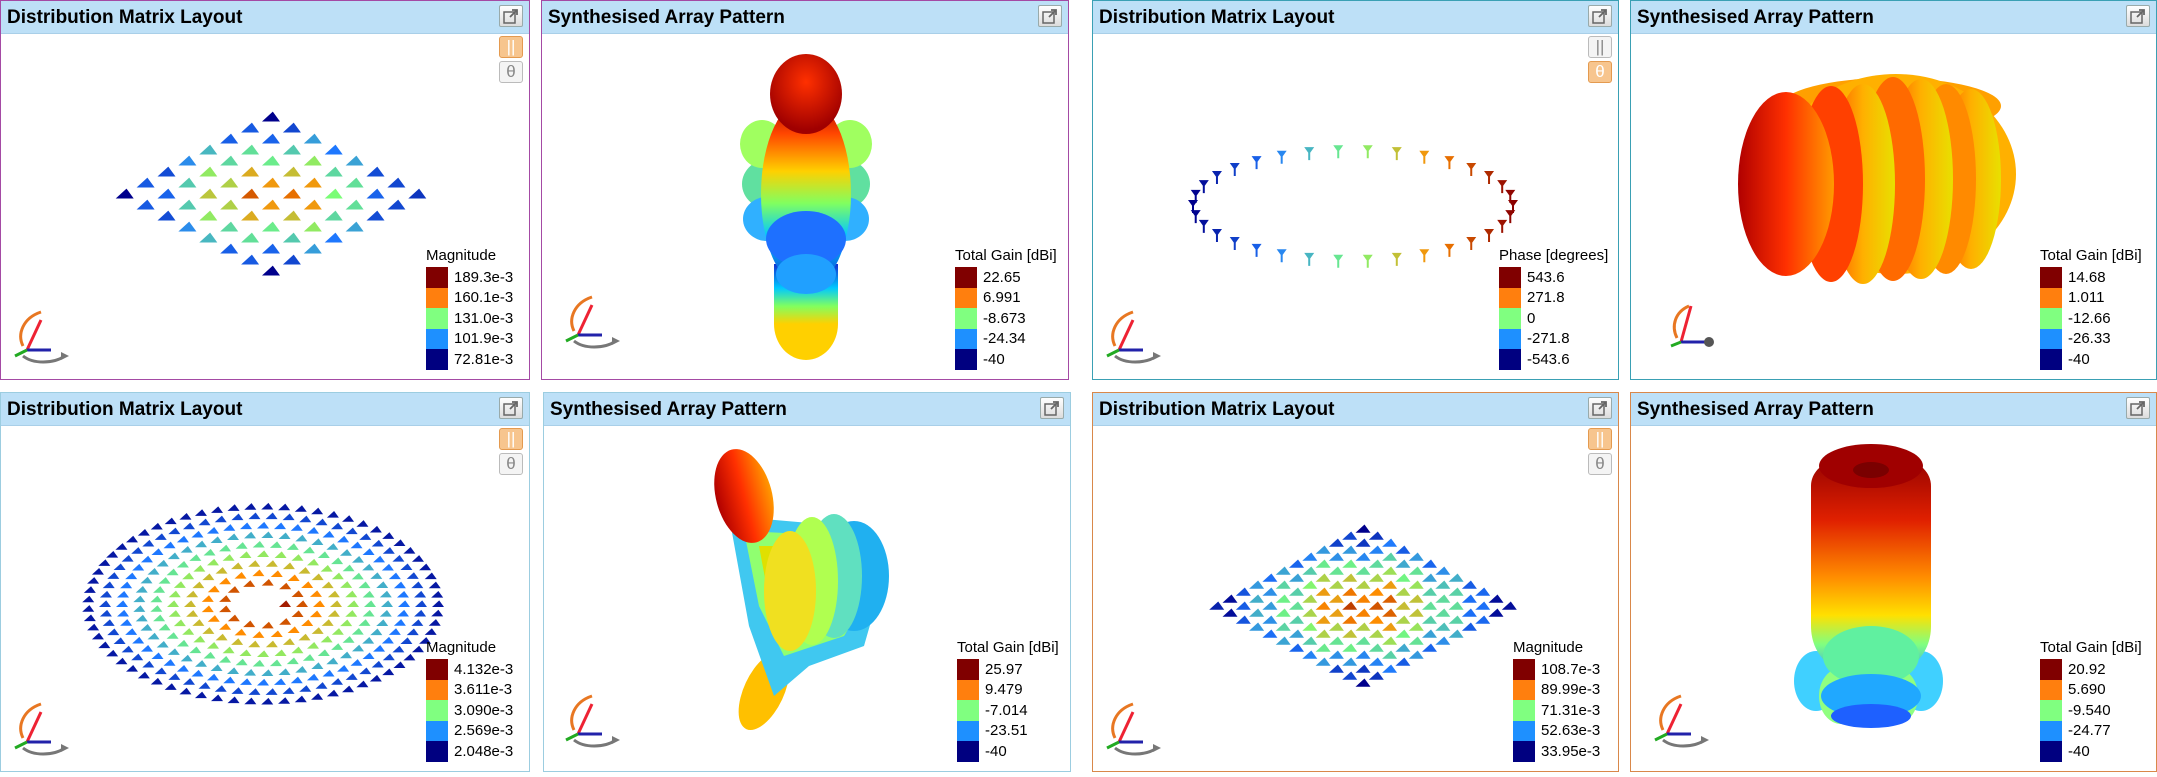 The height and width of the screenshot is (777, 2157). I want to click on pattern-shape, so click(1868, 586).